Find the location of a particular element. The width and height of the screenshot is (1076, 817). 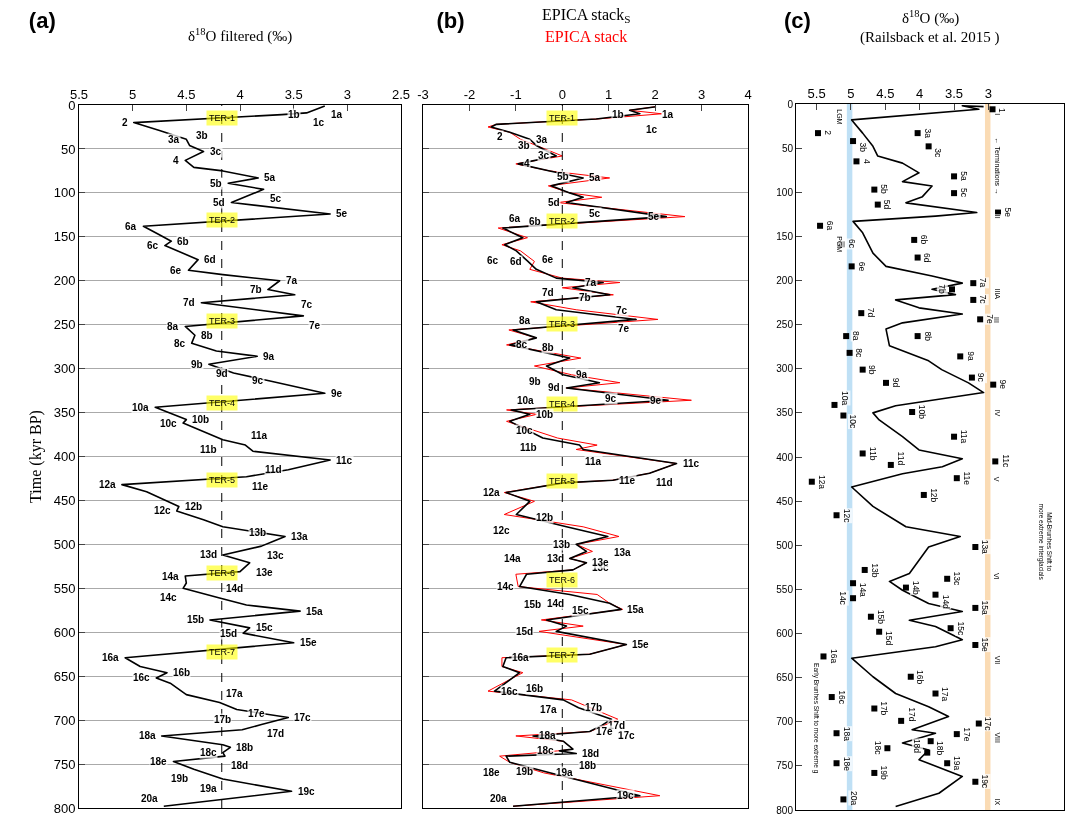

annotation: 15b is located at coordinates (533, 604).